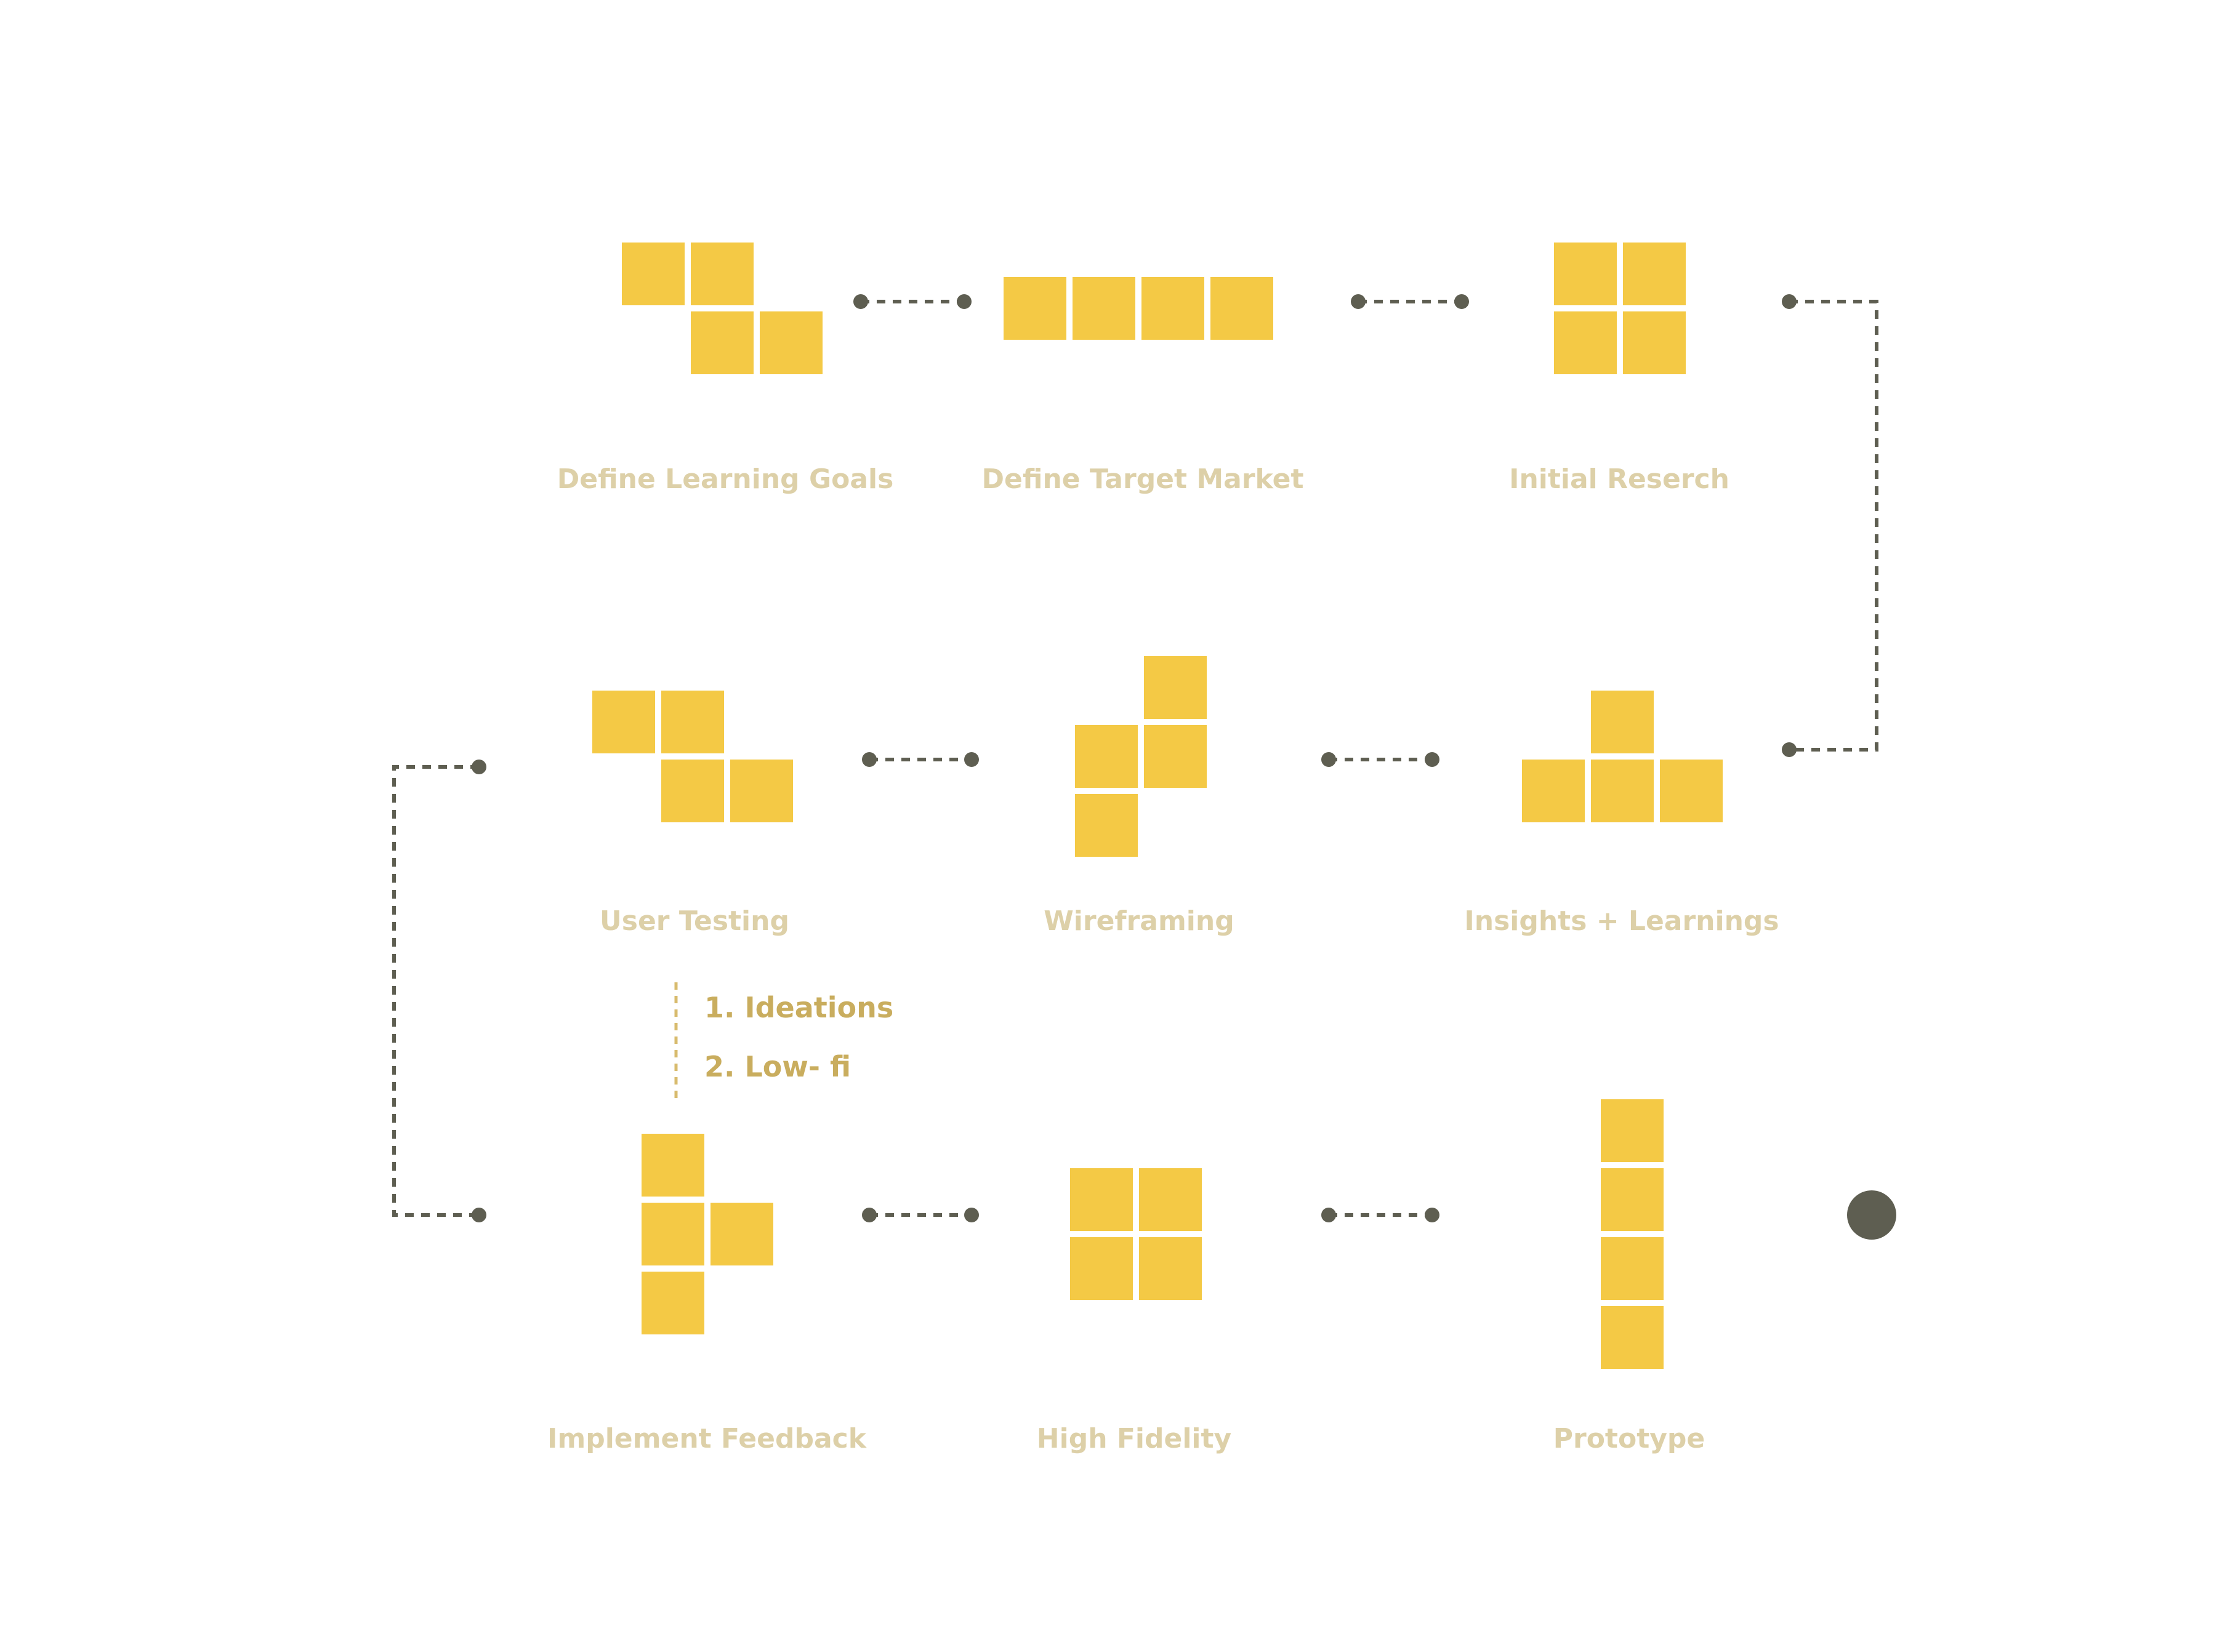 The image size is (2214, 1652). I want to click on step-label-insights-learnings: Insights + Learnings, so click(1621, 921).